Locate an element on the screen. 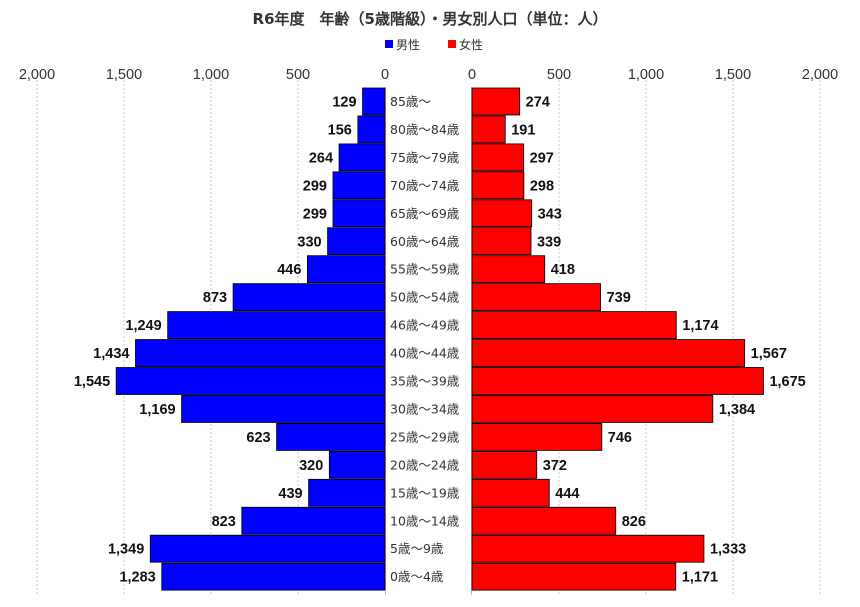  female-axis-tick-label: 1,000 is located at coordinates (646, 75).